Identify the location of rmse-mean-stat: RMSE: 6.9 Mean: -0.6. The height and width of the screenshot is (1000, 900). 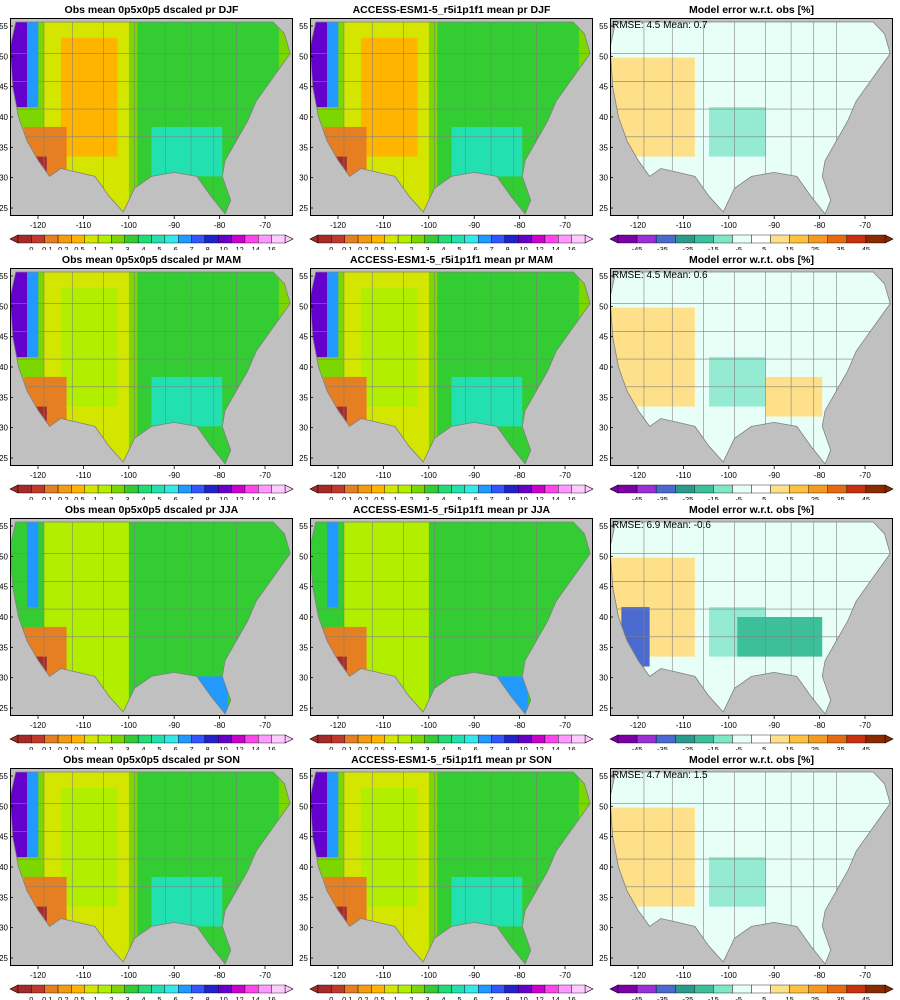
(661, 525).